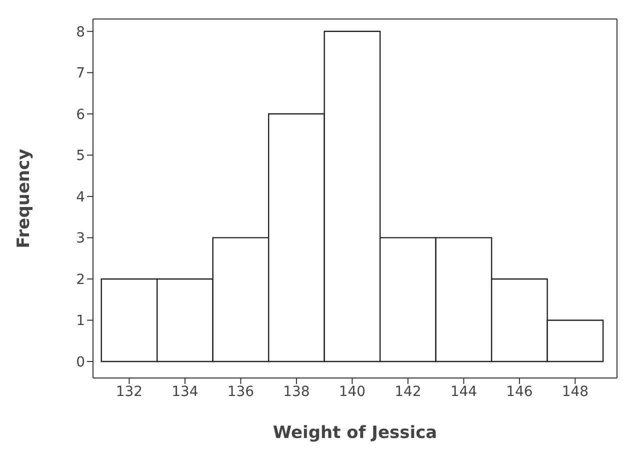 The width and height of the screenshot is (629, 466). Describe the element at coordinates (80, 74) in the screenshot. I see `y-tick-label: 7` at that location.